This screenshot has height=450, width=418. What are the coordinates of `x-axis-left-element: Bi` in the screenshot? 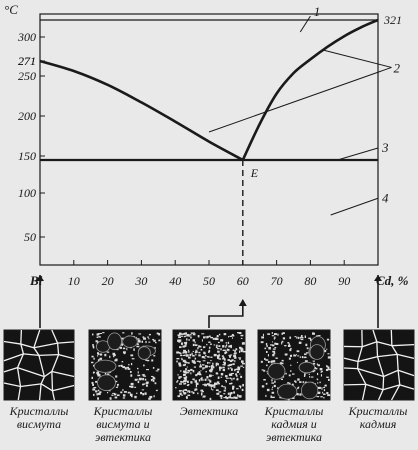 It's located at (36, 280).